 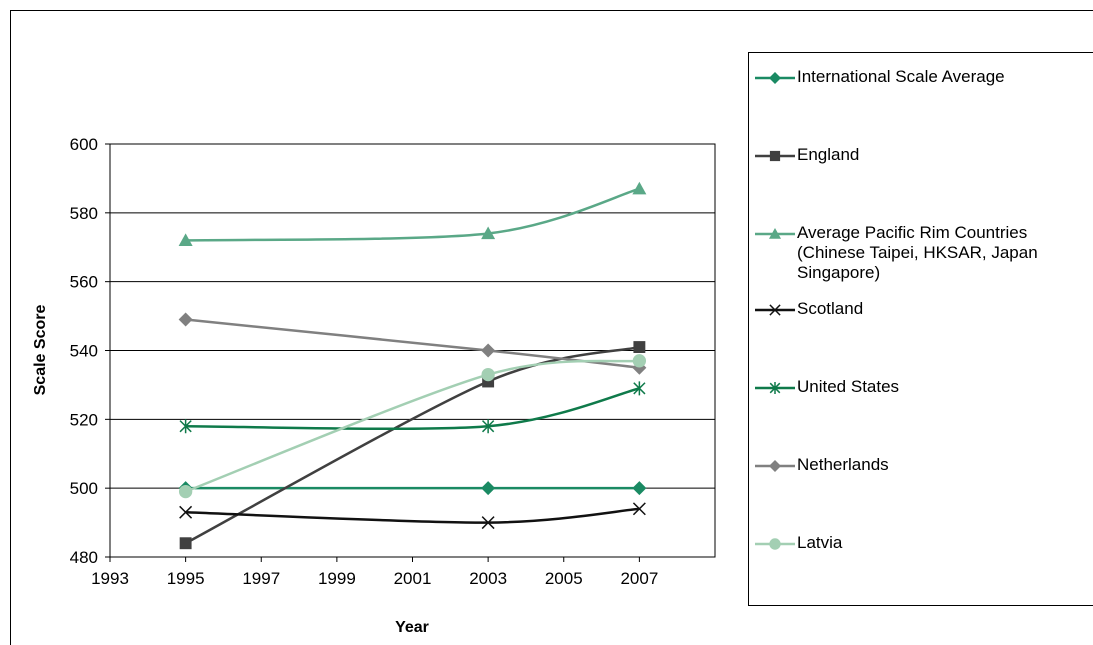 What do you see at coordinates (110, 578) in the screenshot?
I see `x-tick-label: 1993` at bounding box center [110, 578].